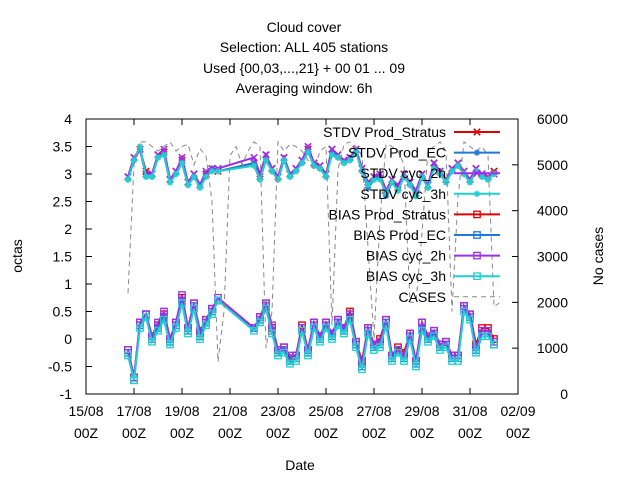  Describe the element at coordinates (60, 367) in the screenshot. I see `y-tick-label: -0.5` at that location.